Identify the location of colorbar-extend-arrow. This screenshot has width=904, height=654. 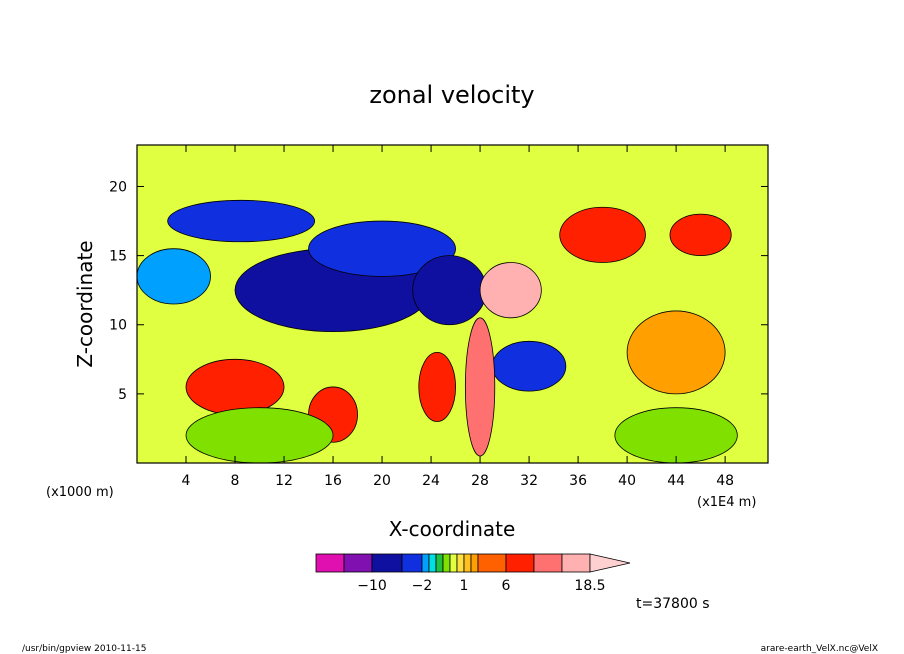
(610, 563).